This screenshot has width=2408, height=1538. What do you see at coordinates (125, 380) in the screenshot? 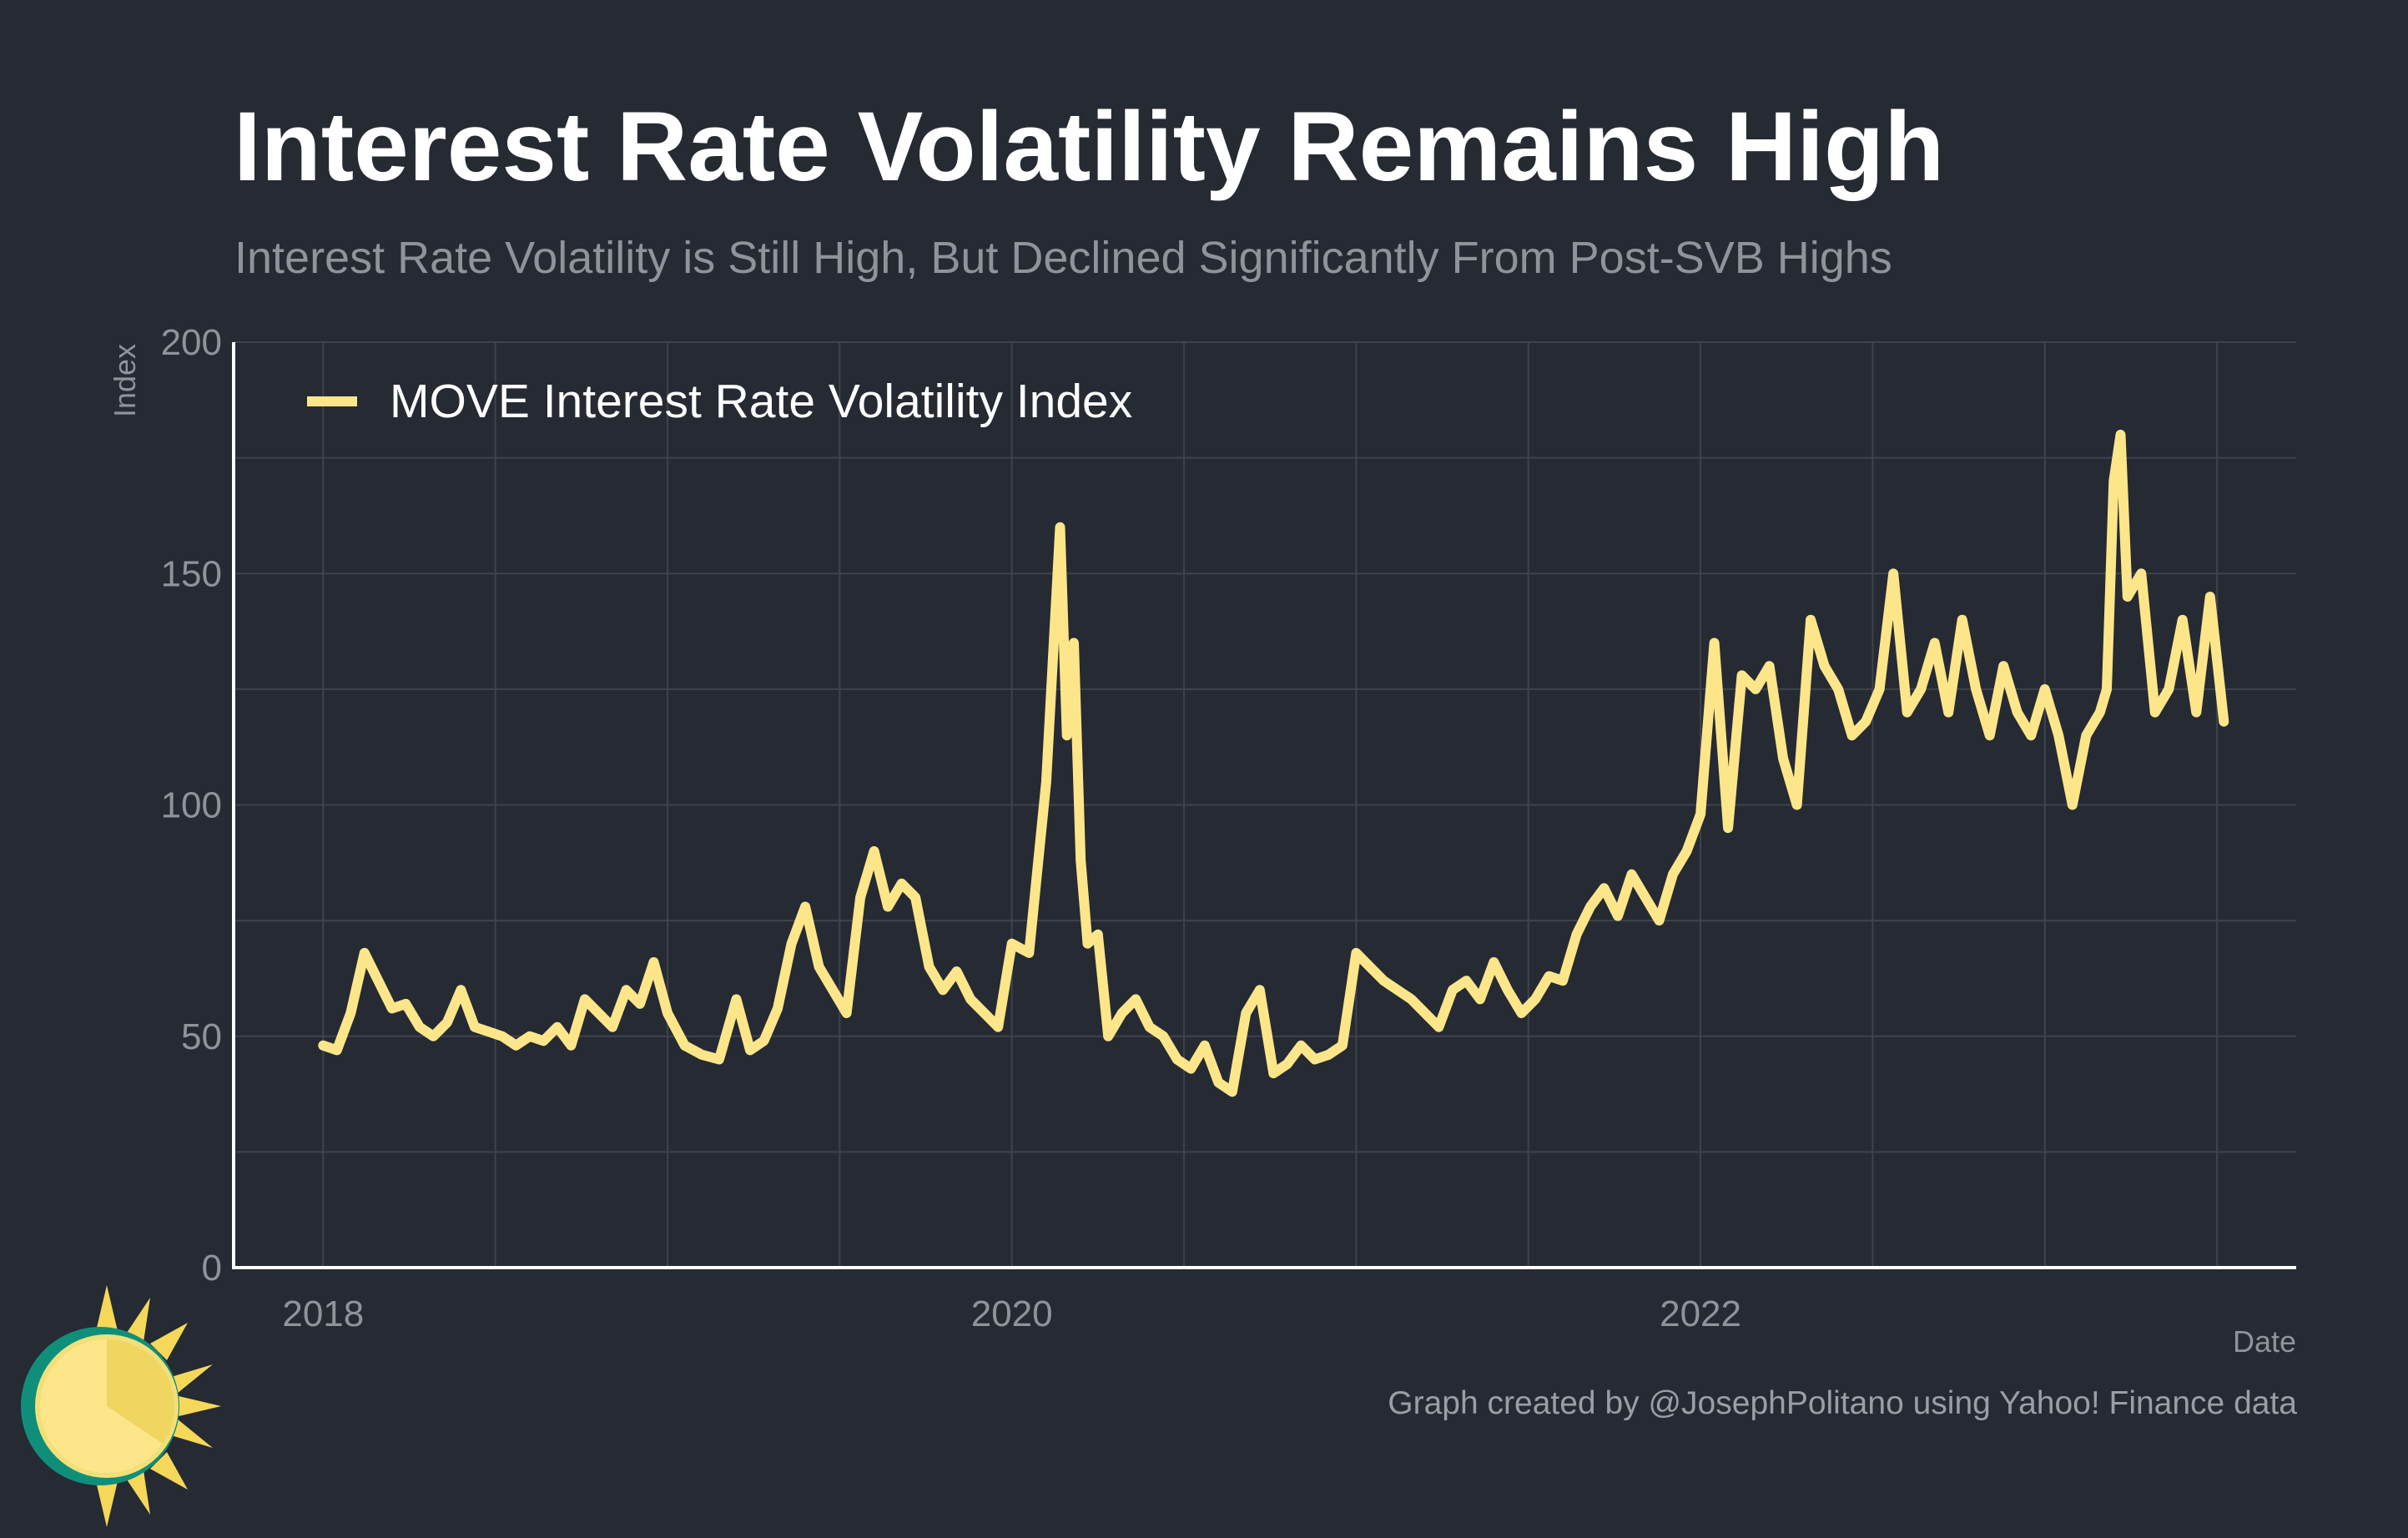
I see `y-axis-label: Index` at bounding box center [125, 380].